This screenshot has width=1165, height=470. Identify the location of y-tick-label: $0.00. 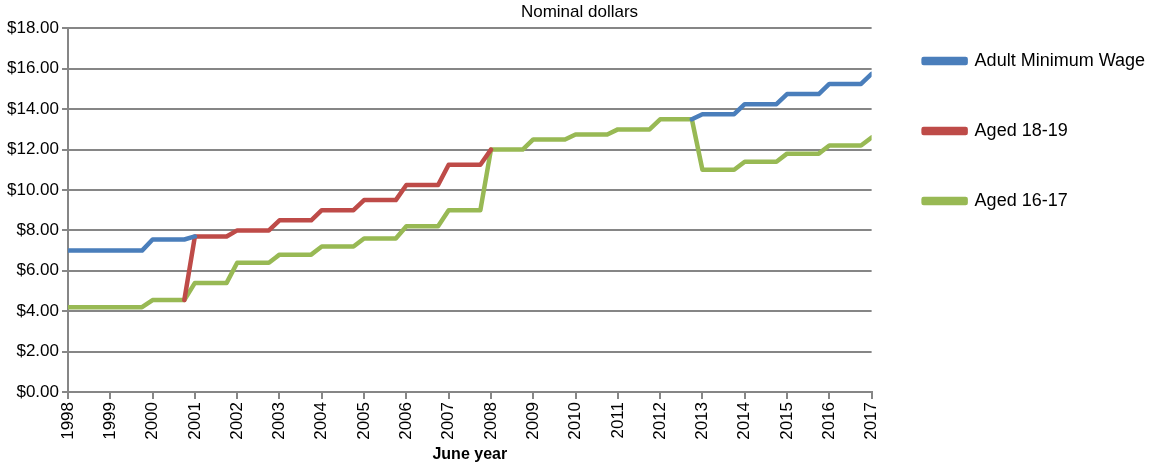
(37, 391).